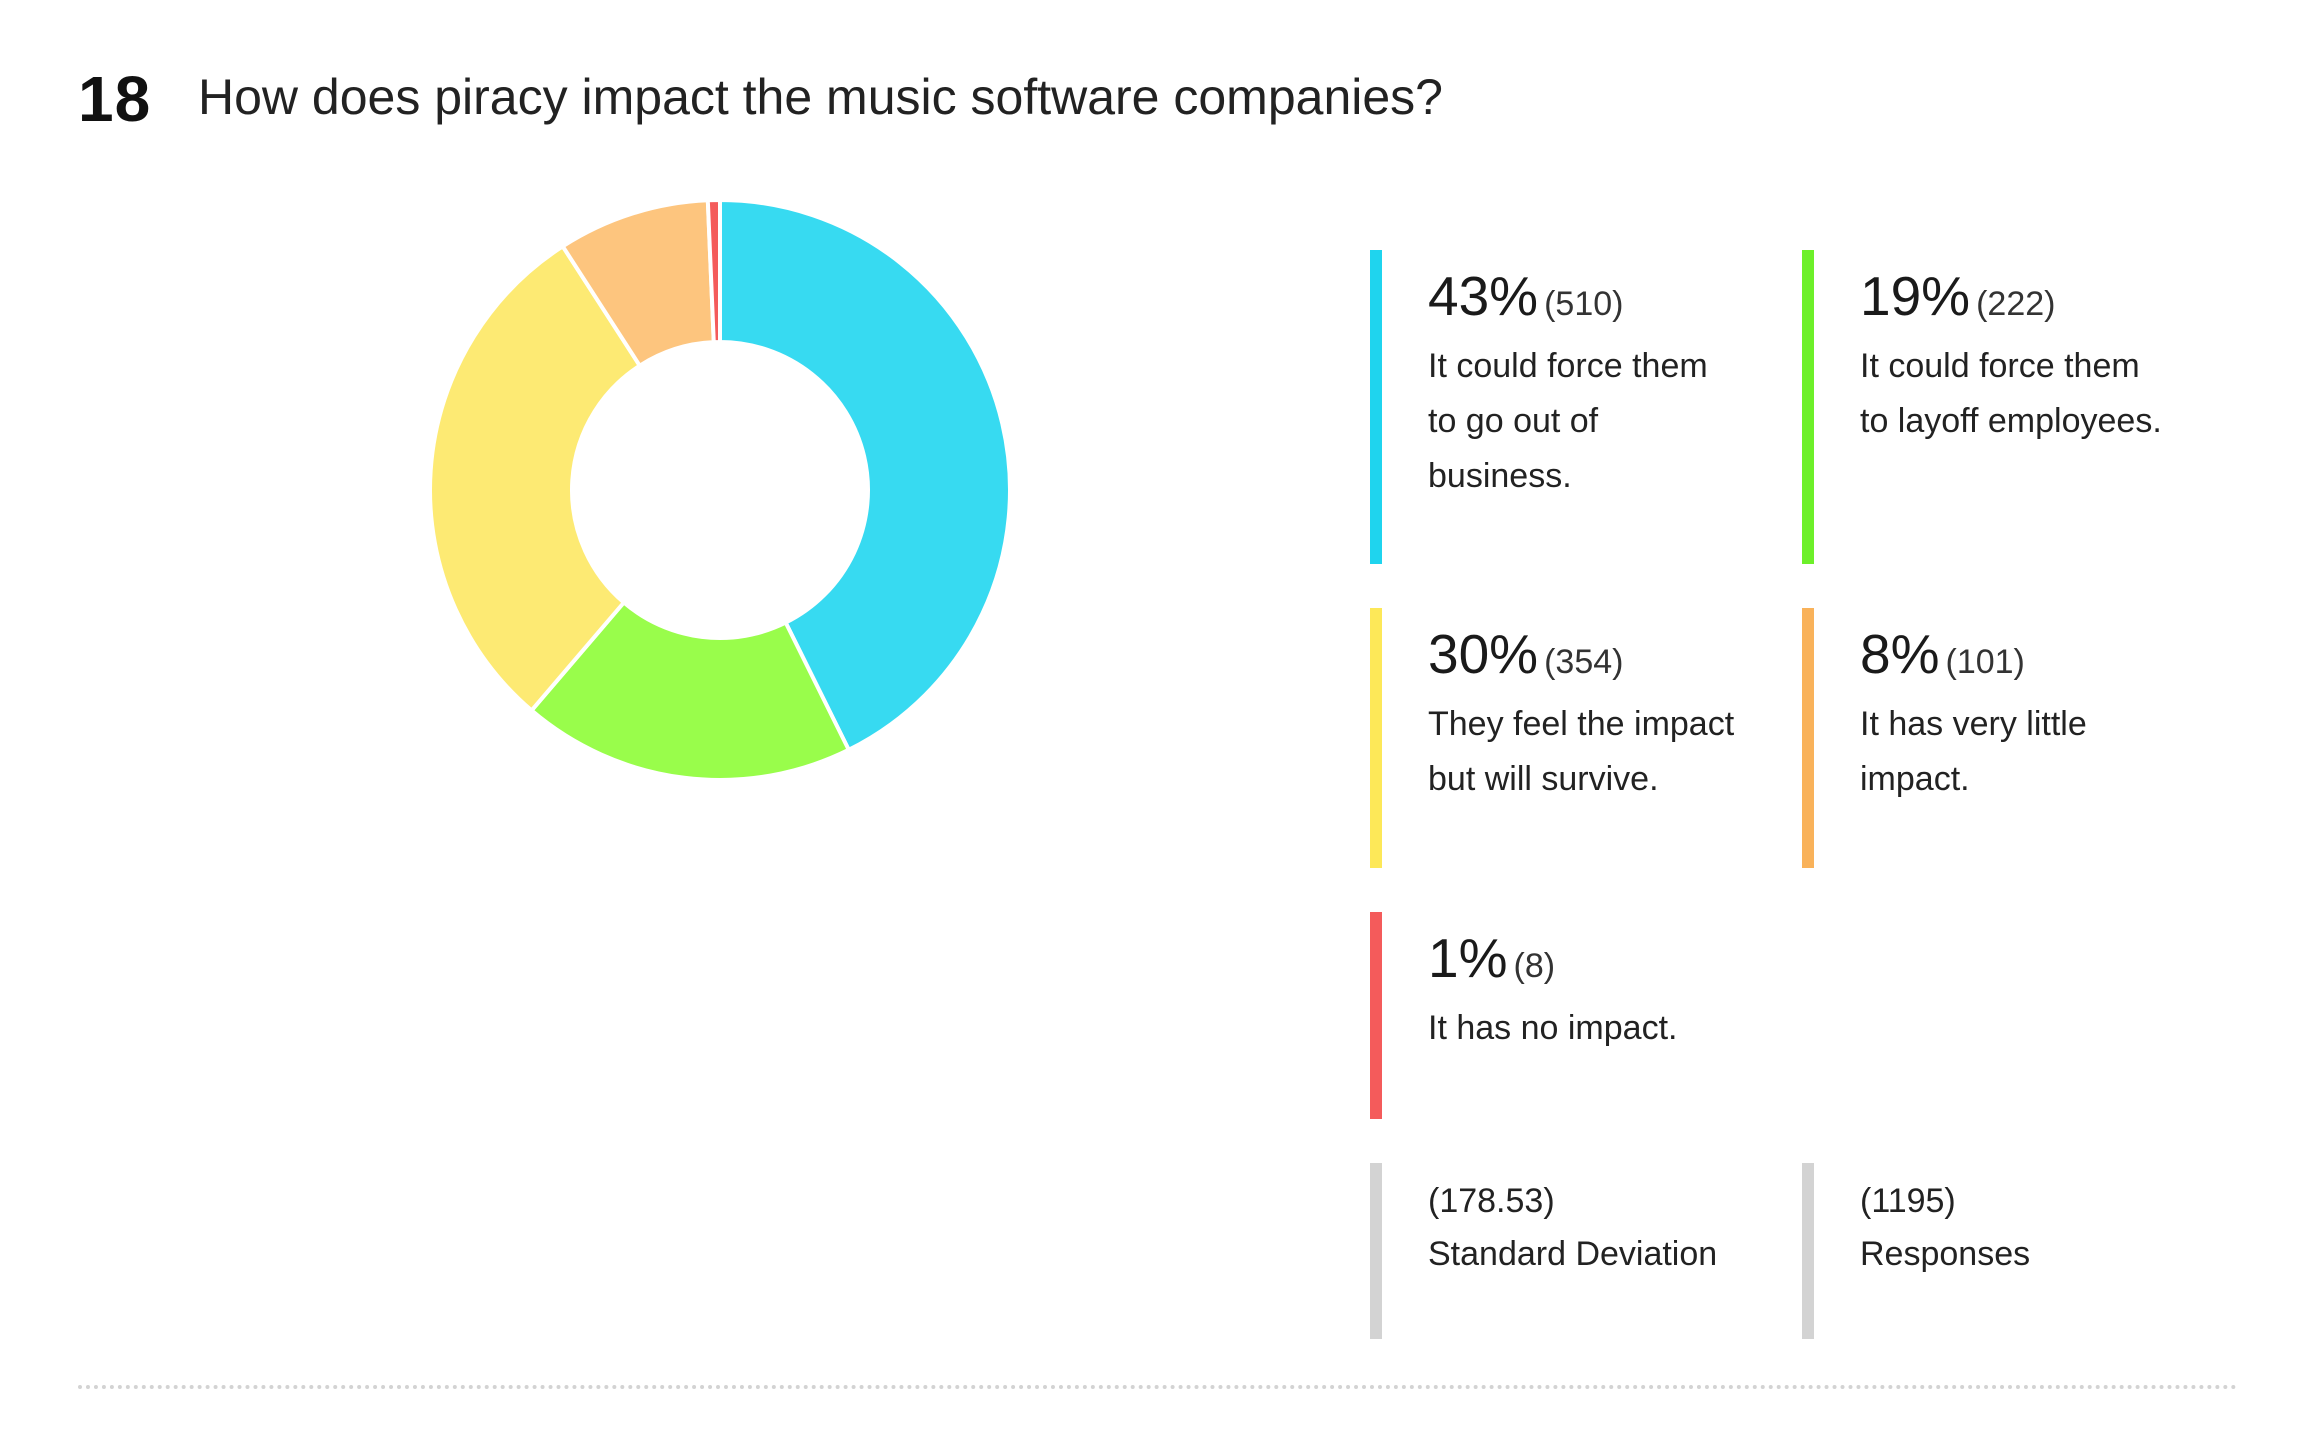  I want to click on stat-label: Standard Deviation, so click(1573, 1254).